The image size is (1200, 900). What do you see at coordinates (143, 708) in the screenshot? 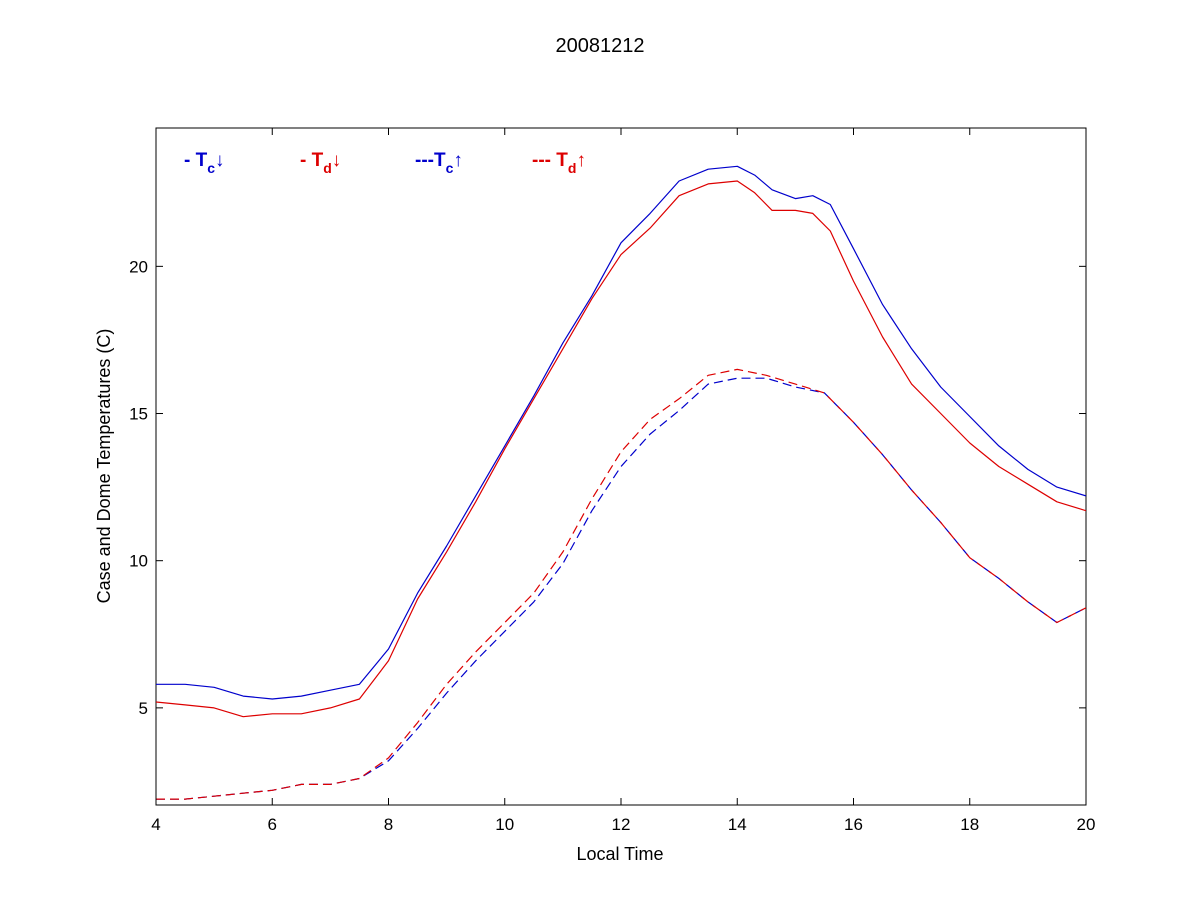
I see `y-tick-label: 5` at bounding box center [143, 708].